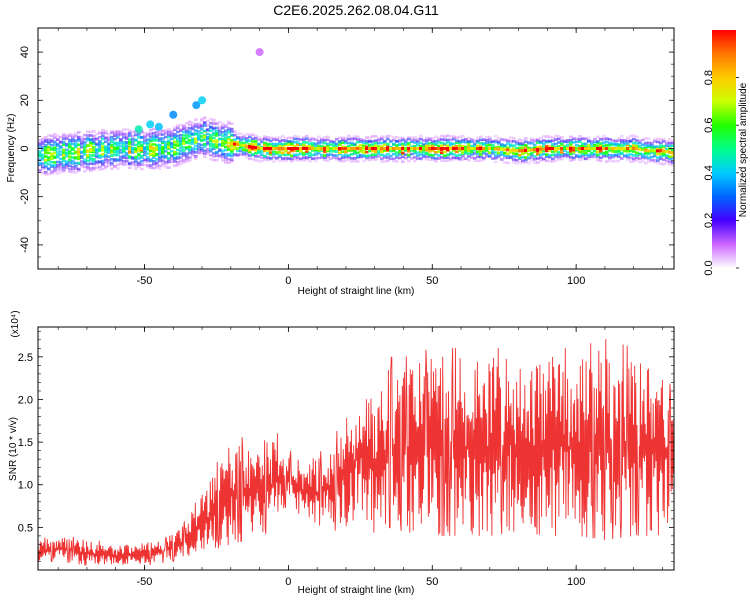  I want to click on y-tick-label: 0, so click(25, 148).